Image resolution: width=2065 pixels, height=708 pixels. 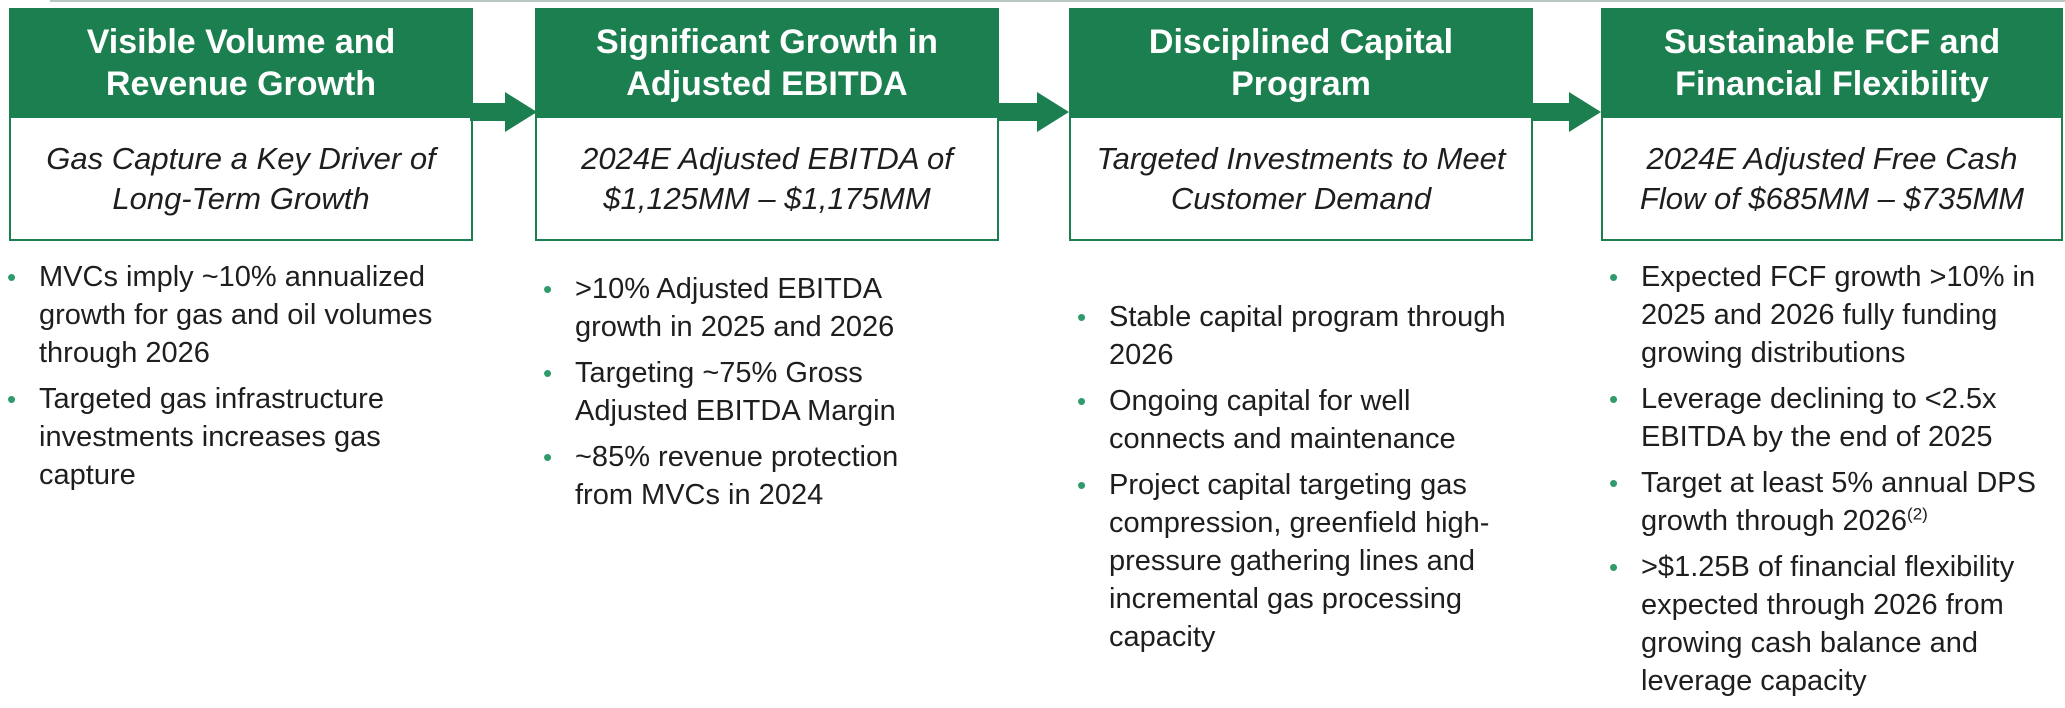 What do you see at coordinates (1307, 336) in the screenshot?
I see `bullet-text: Stable capital program through 2026` at bounding box center [1307, 336].